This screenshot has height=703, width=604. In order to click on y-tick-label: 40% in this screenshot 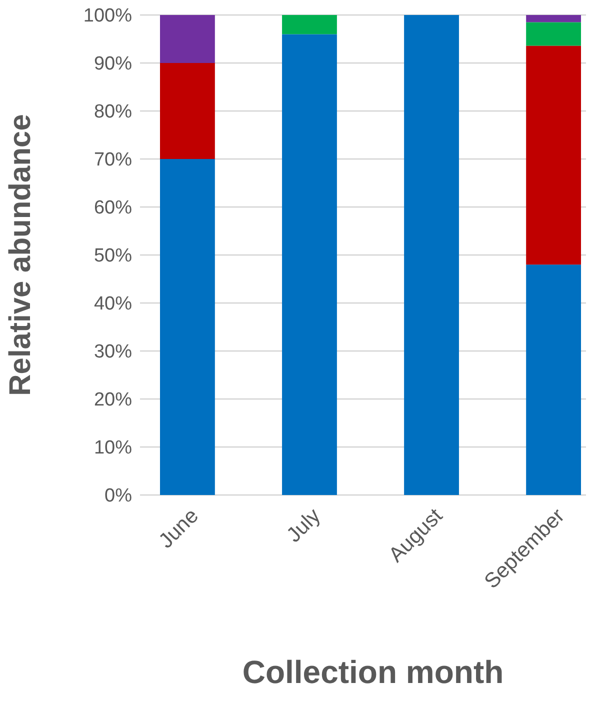, I will do `click(113, 304)`.